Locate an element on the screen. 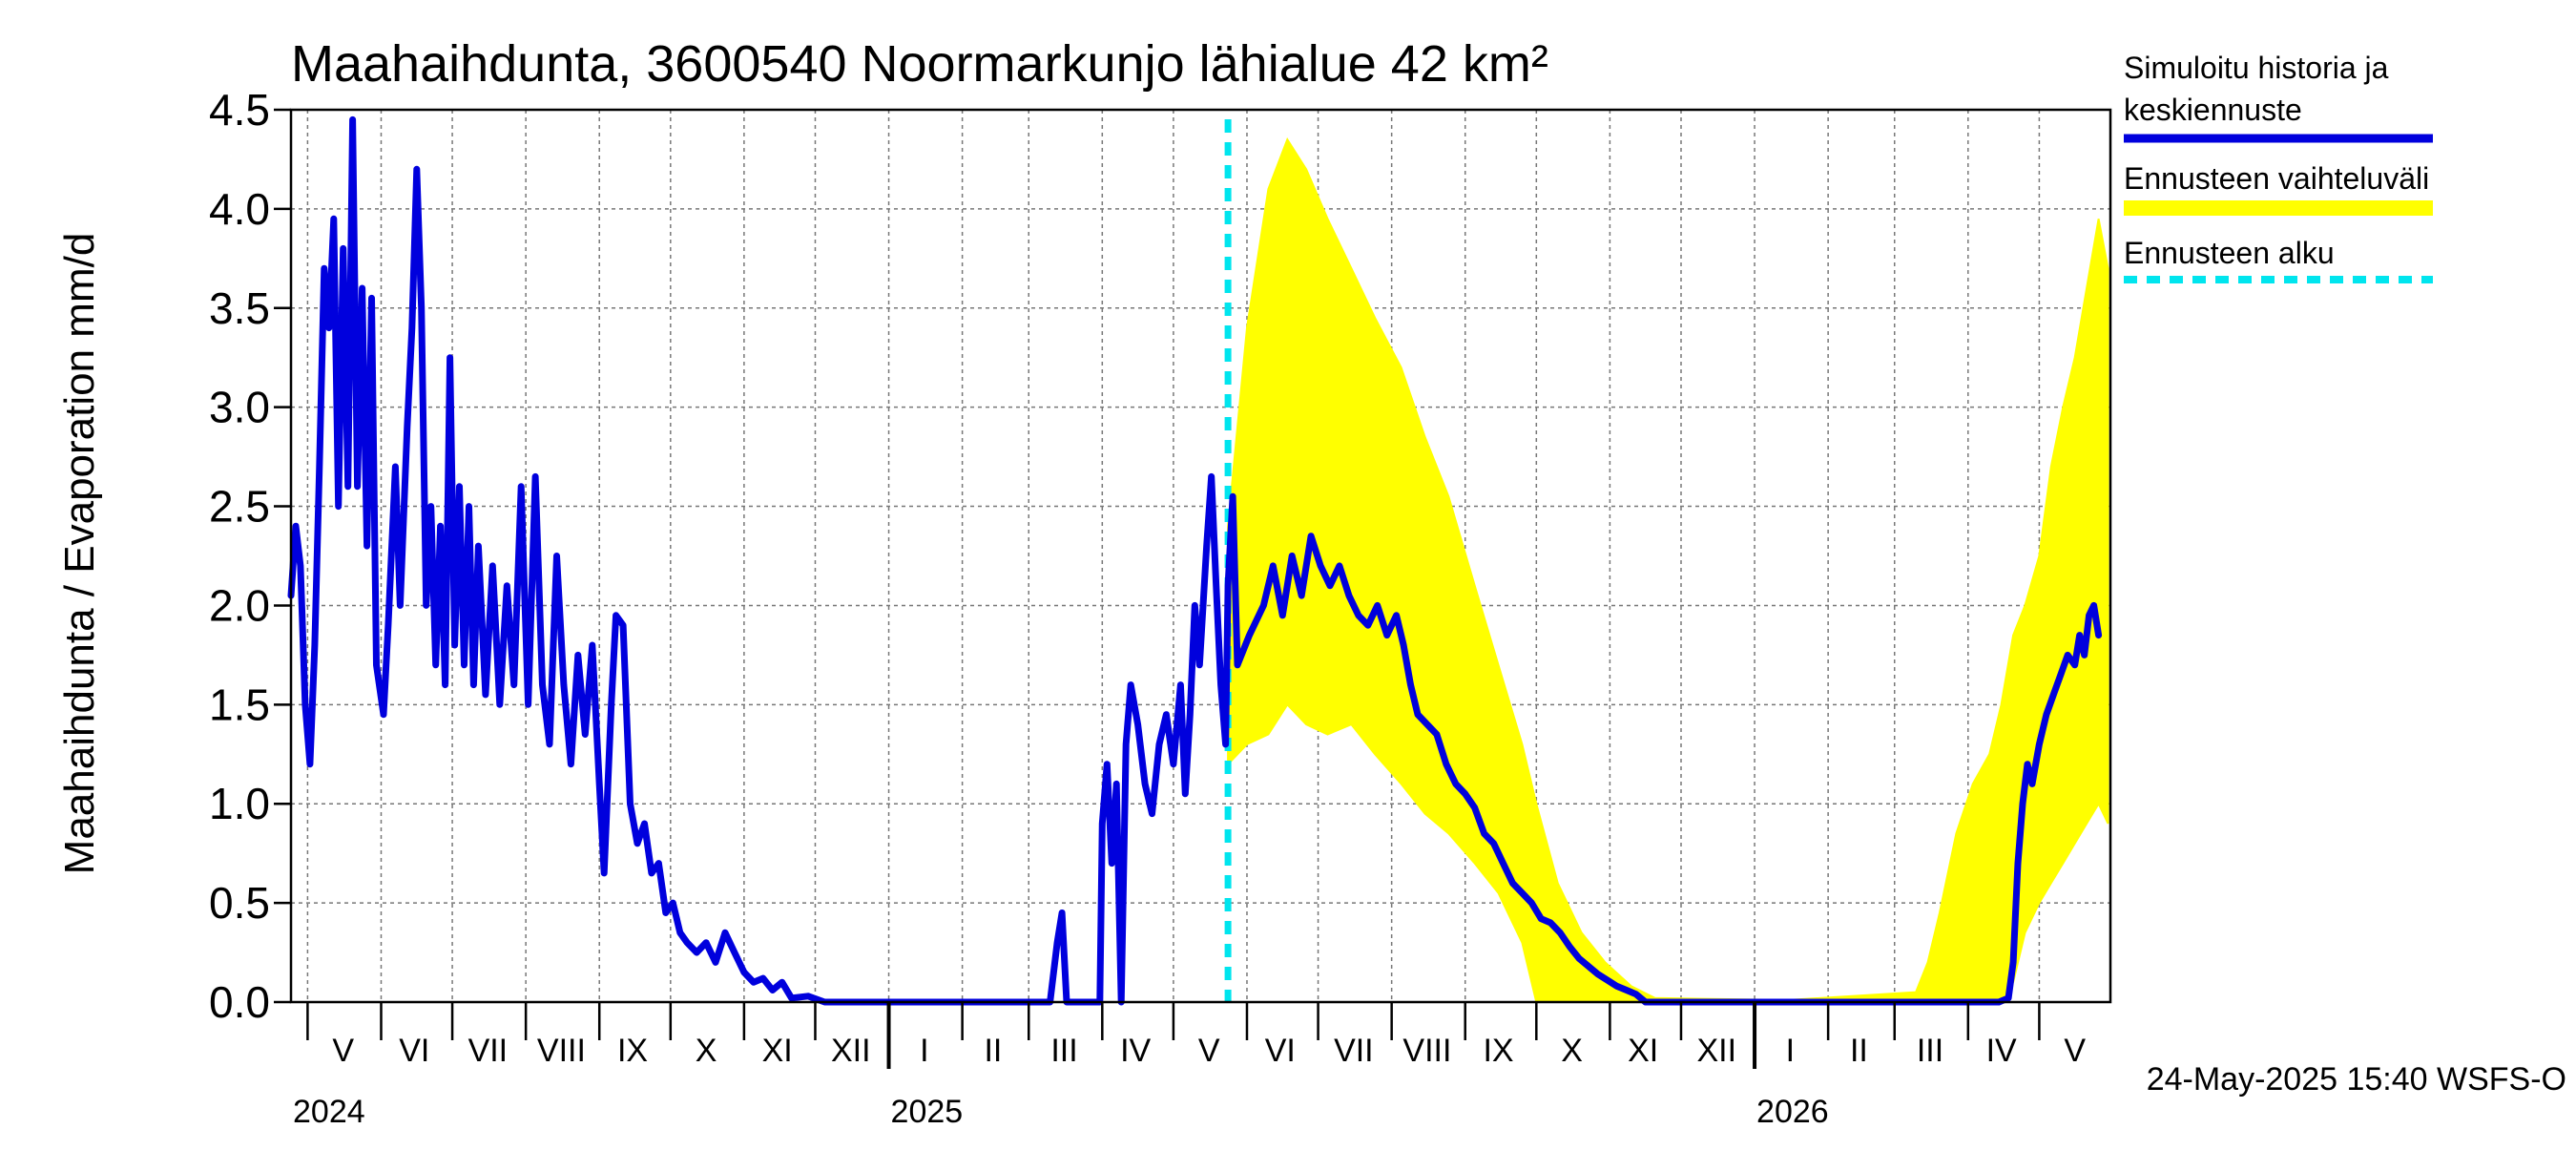 The image size is (2576, 1150). year-label: 2026 is located at coordinates (1792, 1112).